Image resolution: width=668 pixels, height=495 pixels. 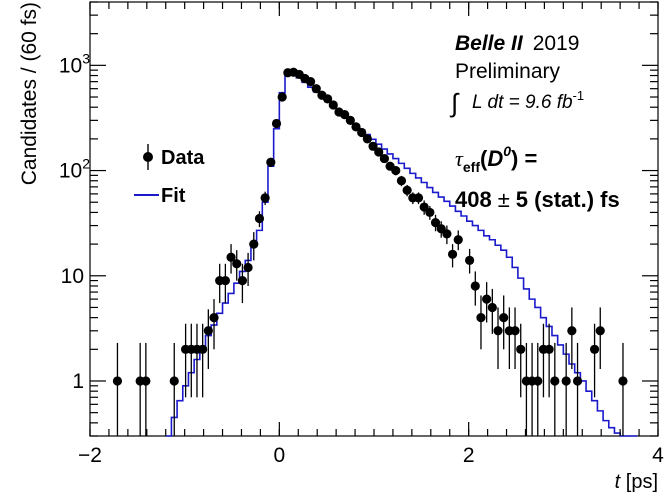 I want to click on experiment-label: Belle II 2019, so click(x=517, y=43).